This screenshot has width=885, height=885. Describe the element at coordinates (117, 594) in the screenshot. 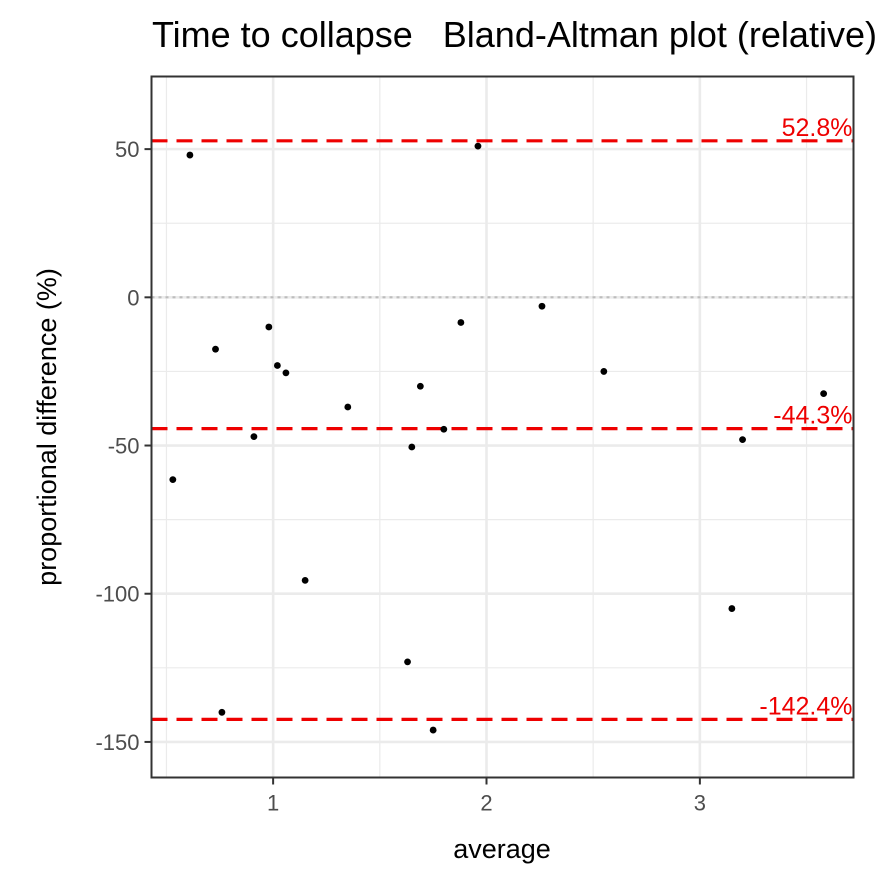

I see `y-tick-label: -100` at that location.